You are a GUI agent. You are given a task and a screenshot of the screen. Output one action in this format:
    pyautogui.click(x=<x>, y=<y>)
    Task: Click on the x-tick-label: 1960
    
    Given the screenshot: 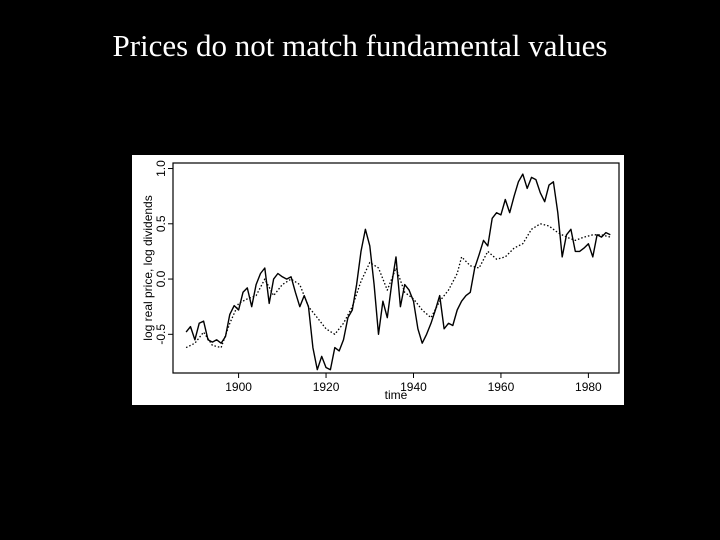 What is the action you would take?
    pyautogui.click(x=501, y=387)
    